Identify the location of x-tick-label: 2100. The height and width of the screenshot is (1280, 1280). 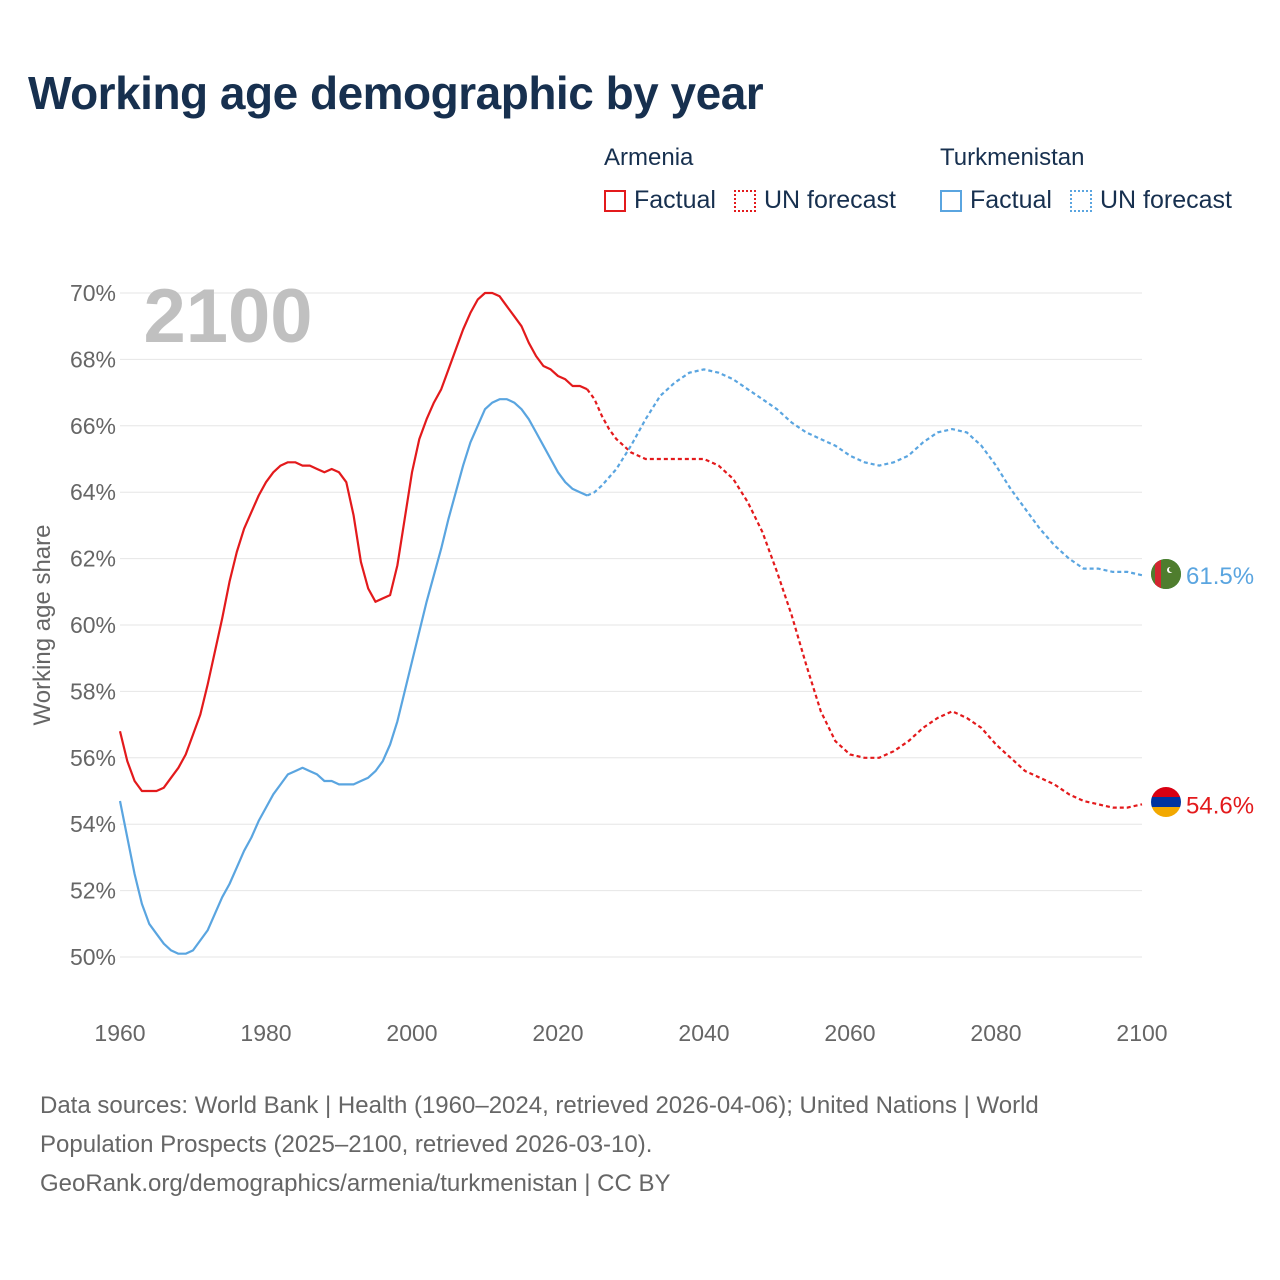
(1141, 1033).